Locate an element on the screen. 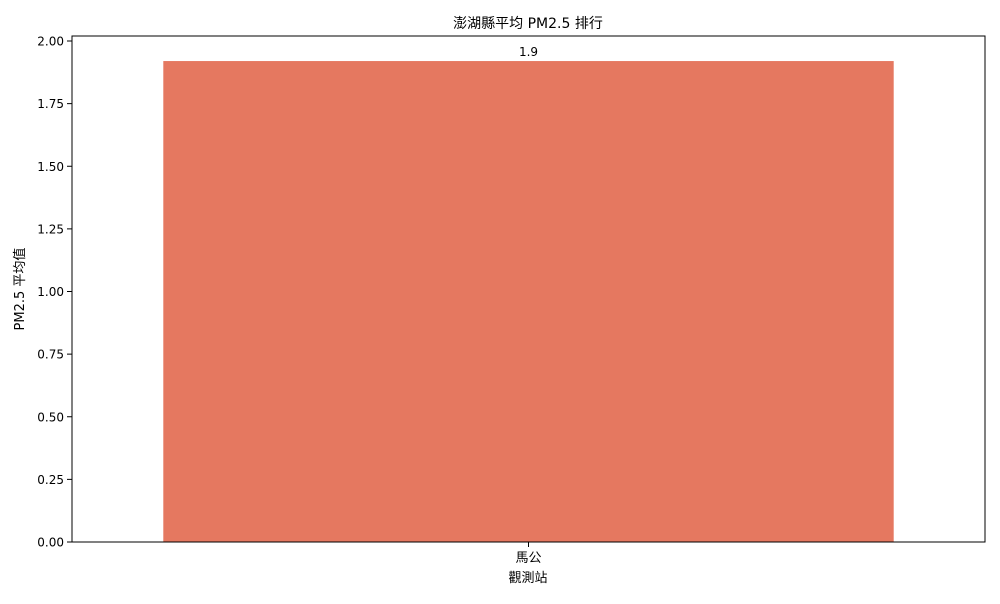  y-tick-label: 1.25 is located at coordinates (50, 229).